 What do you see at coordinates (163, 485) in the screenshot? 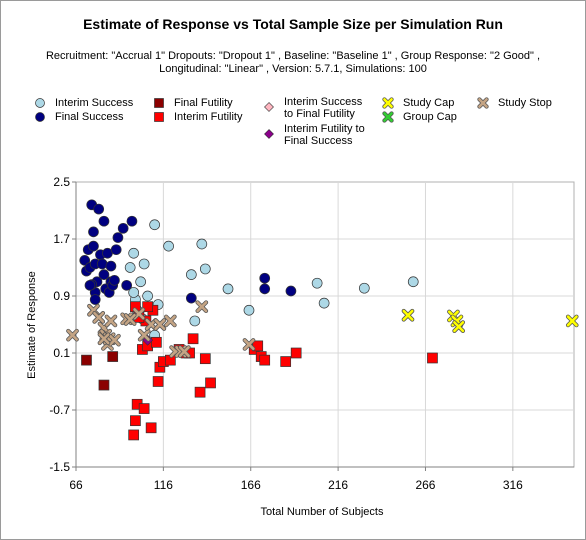
I see `x-tick-label: 116` at bounding box center [163, 485].